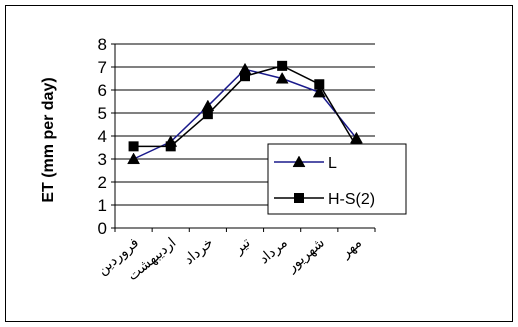 This screenshot has height=327, width=518. What do you see at coordinates (102, 90) in the screenshot?
I see `y-tick-label: 6` at bounding box center [102, 90].